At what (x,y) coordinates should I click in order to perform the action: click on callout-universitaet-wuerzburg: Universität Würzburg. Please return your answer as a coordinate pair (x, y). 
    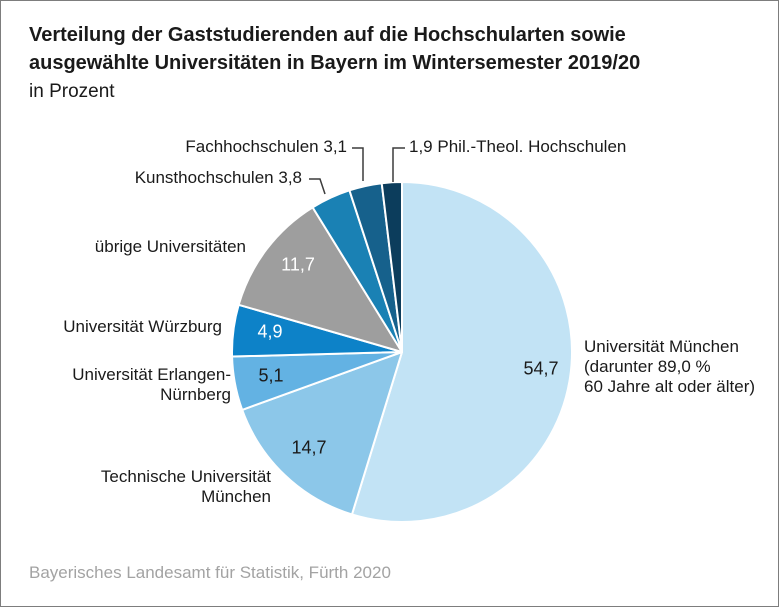
    Looking at the image, I should click on (142, 326).